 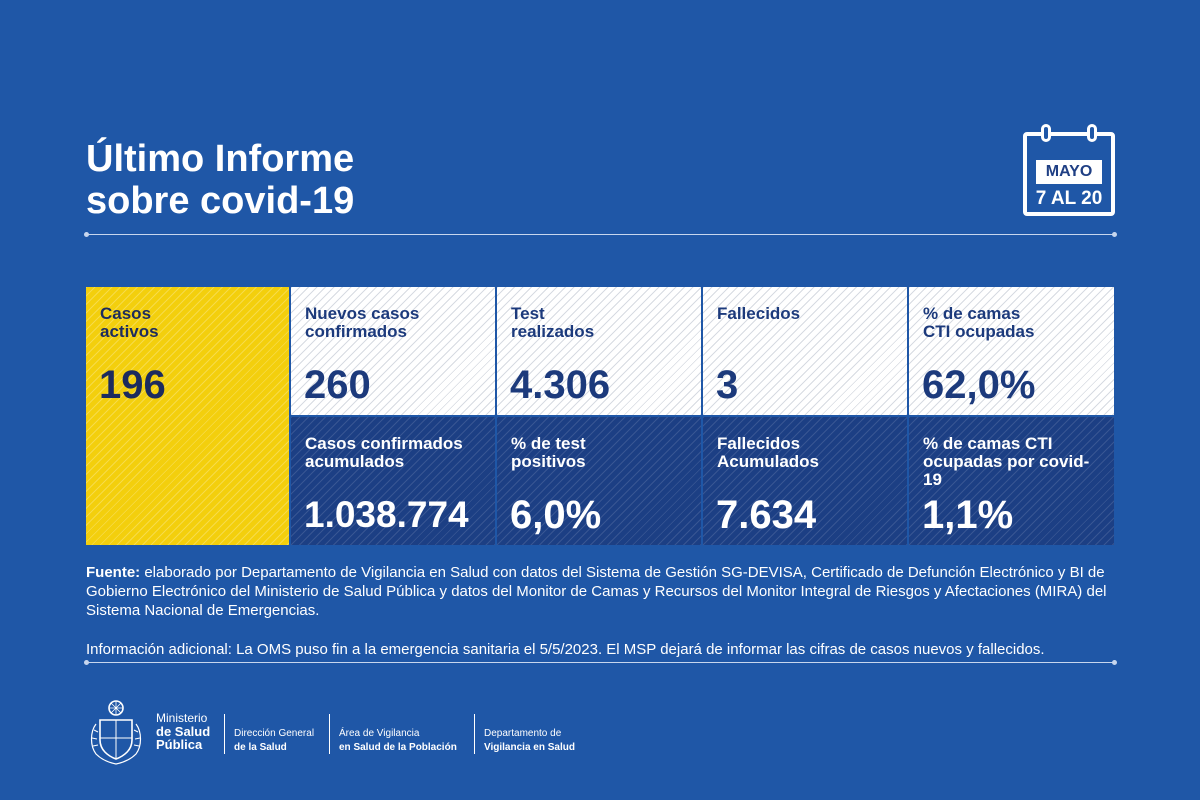 What do you see at coordinates (337, 385) in the screenshot?
I see `stat-value: 260` at bounding box center [337, 385].